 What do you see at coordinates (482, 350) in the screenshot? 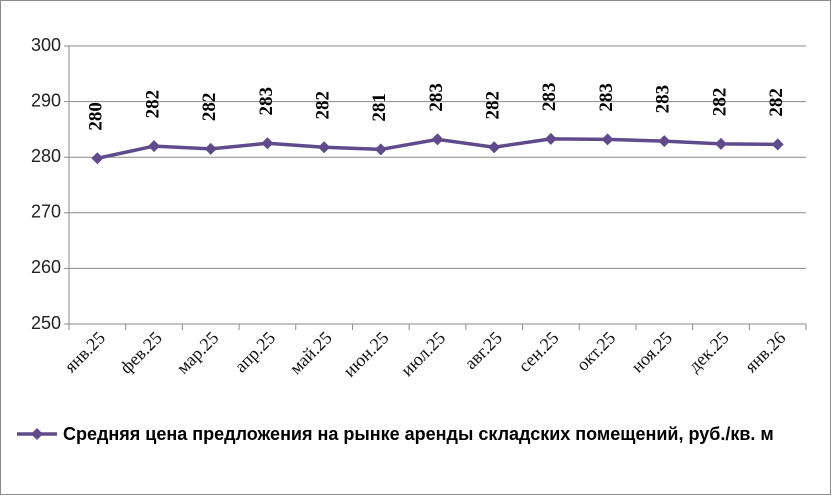
I see `x-tick-label: авг.25` at bounding box center [482, 350].